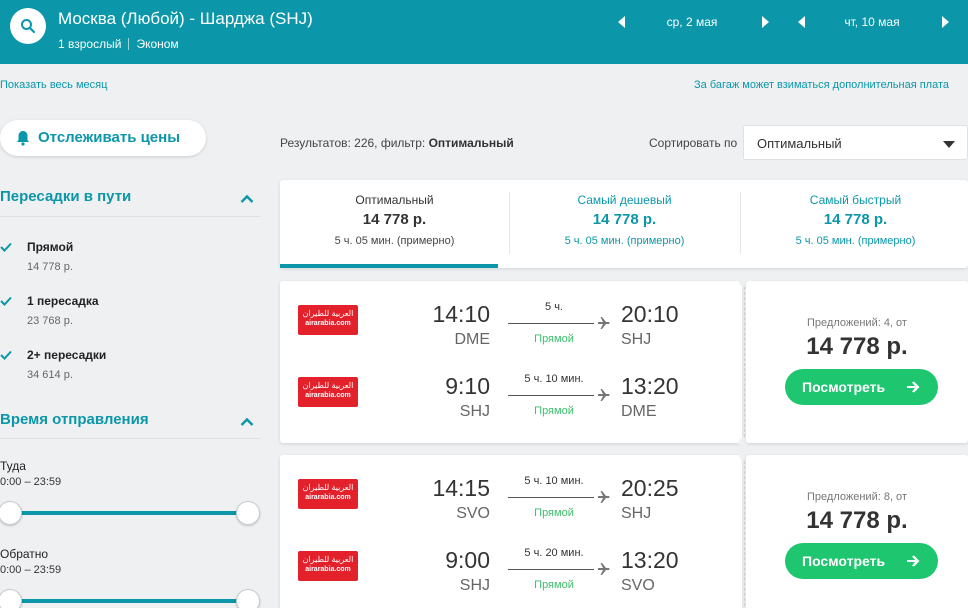 The height and width of the screenshot is (608, 968). Describe the element at coordinates (693, 143) in the screenshot. I see `sort-label: Сортировать по` at that location.